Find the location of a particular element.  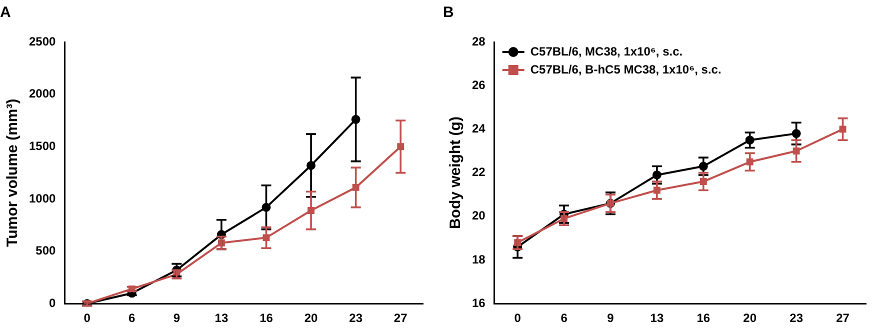

y-axis-title: Tumor volume (mm³) is located at coordinates (13, 172).